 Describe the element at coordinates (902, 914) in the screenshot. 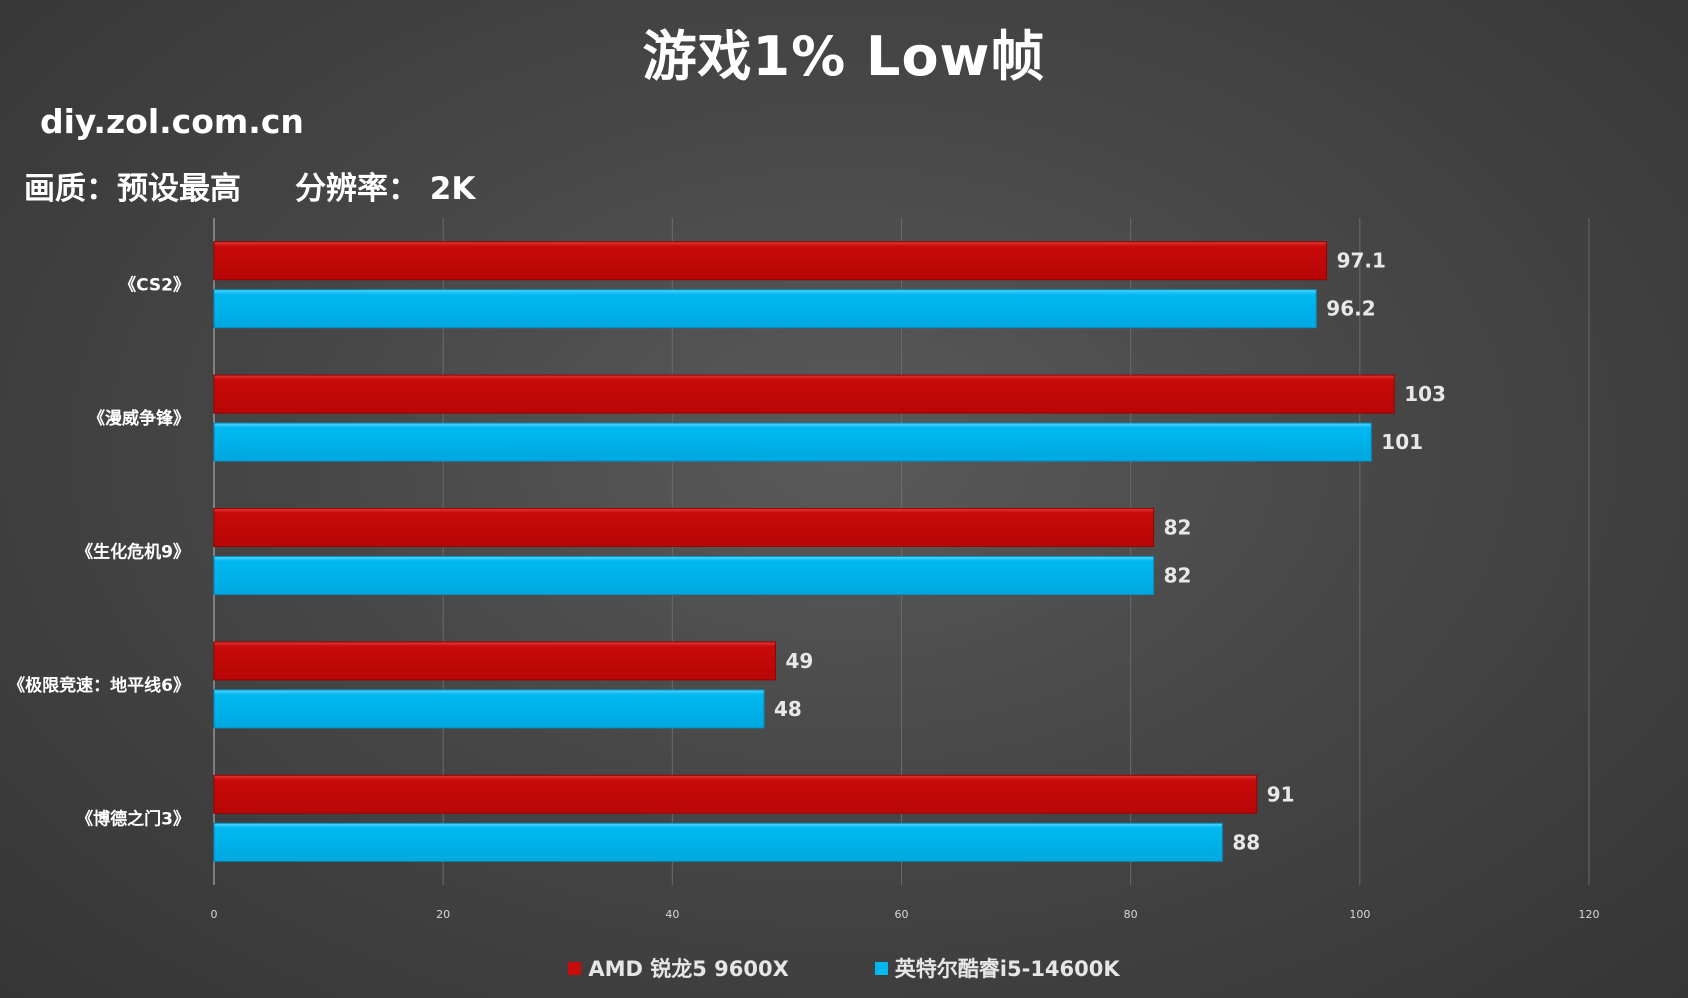

I see `x-tick-label: 60` at that location.